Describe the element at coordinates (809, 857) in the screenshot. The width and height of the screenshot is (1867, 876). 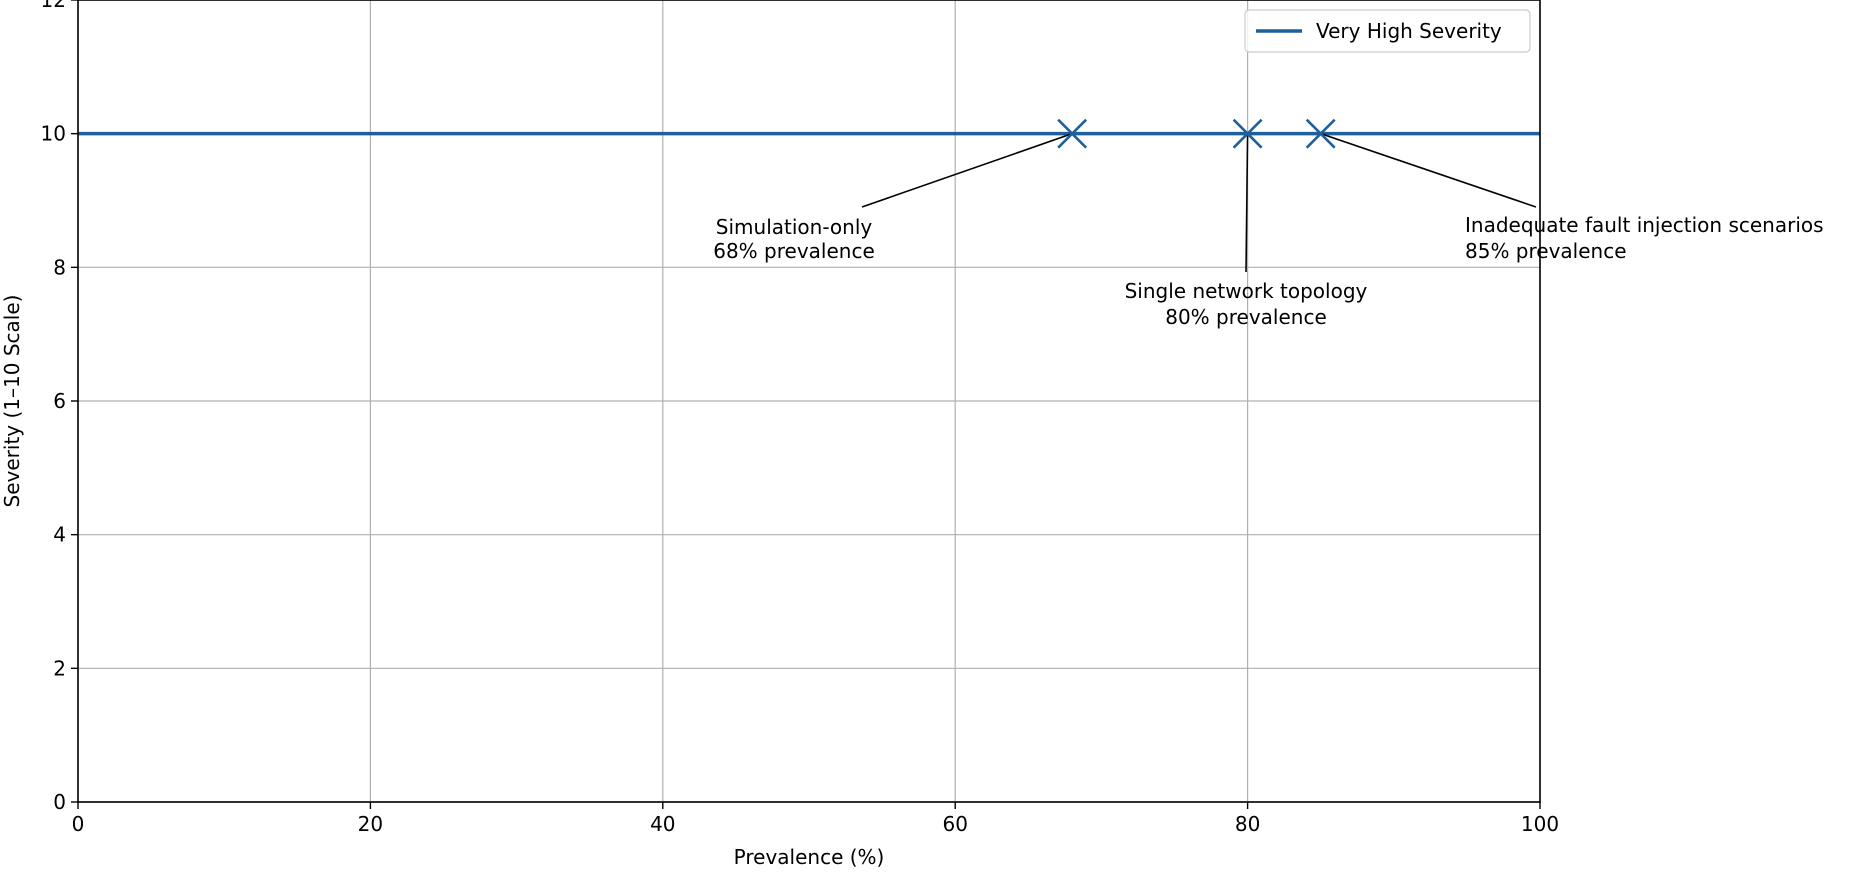
I see `x-axis-label: Prevalence (%)` at that location.